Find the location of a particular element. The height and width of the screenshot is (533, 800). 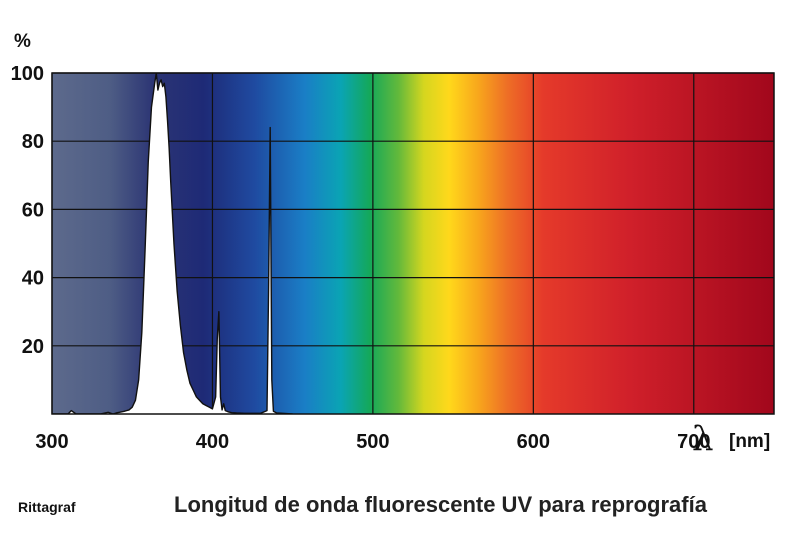

y-unit-label: % is located at coordinates (22, 41).